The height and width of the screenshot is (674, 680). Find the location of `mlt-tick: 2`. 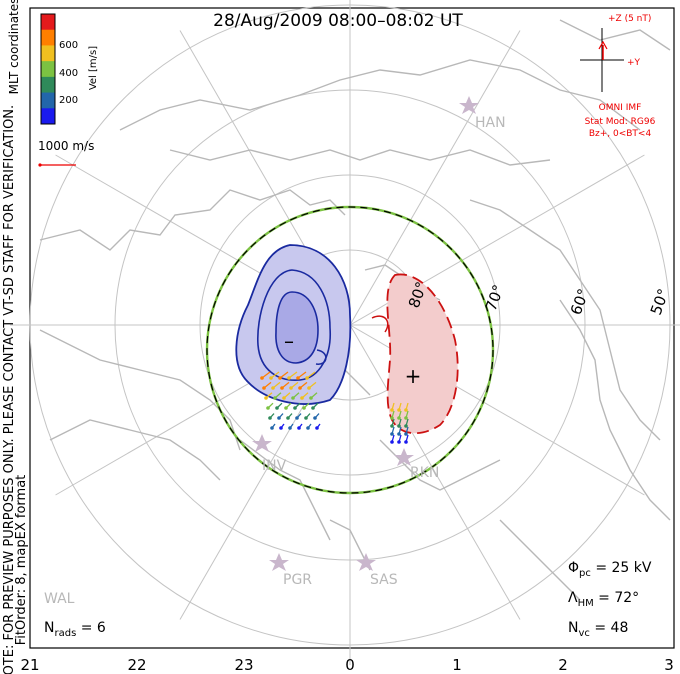

mlt-tick: 2 is located at coordinates (563, 665).